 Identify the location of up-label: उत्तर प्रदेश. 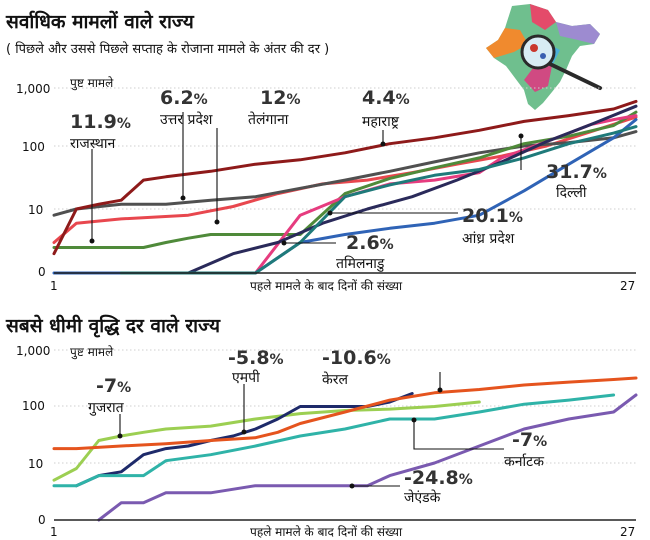
(186, 119).